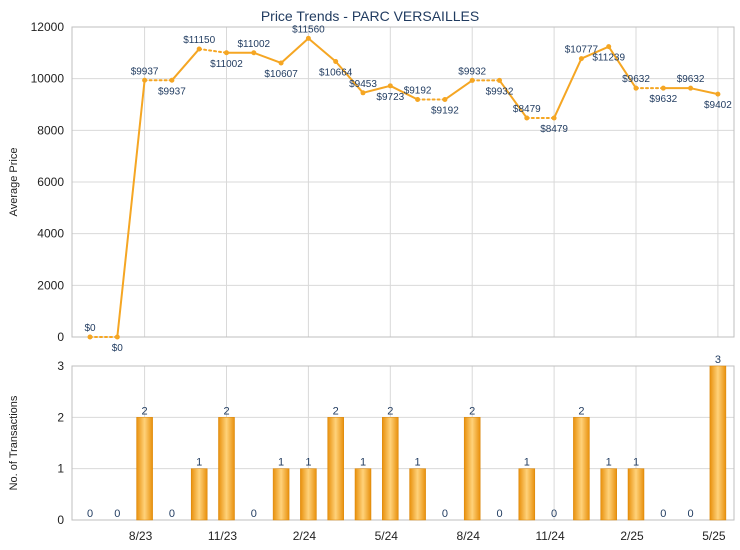 This screenshot has width=740, height=550. What do you see at coordinates (222, 536) in the screenshot?
I see `x-tick-label: 11/23` at bounding box center [222, 536].